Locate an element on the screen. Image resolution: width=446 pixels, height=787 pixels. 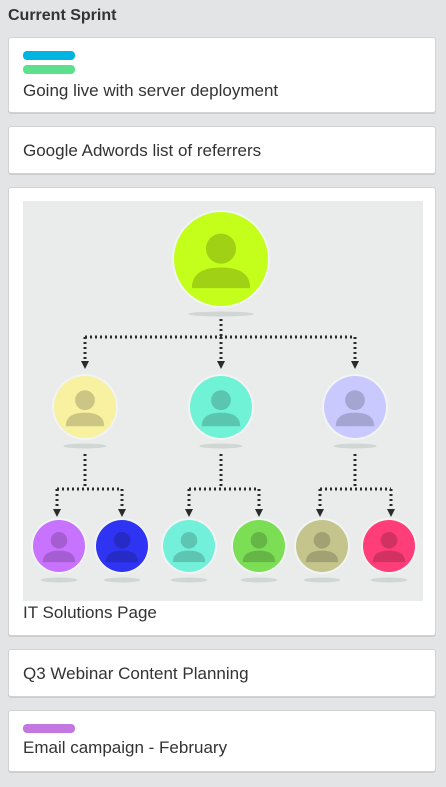
arrow-right is located at coordinates (355, 365).